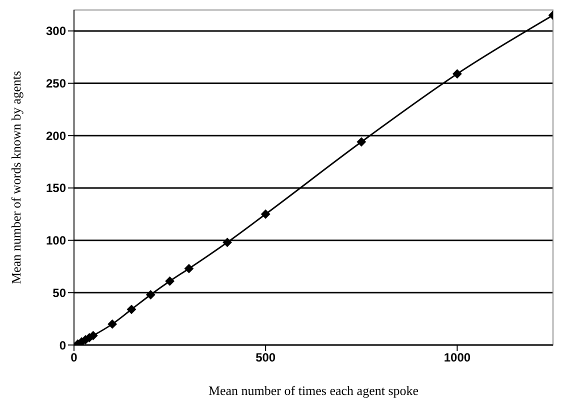 The width and height of the screenshot is (565, 407). I want to click on x-tick-label: 1000, so click(457, 357).